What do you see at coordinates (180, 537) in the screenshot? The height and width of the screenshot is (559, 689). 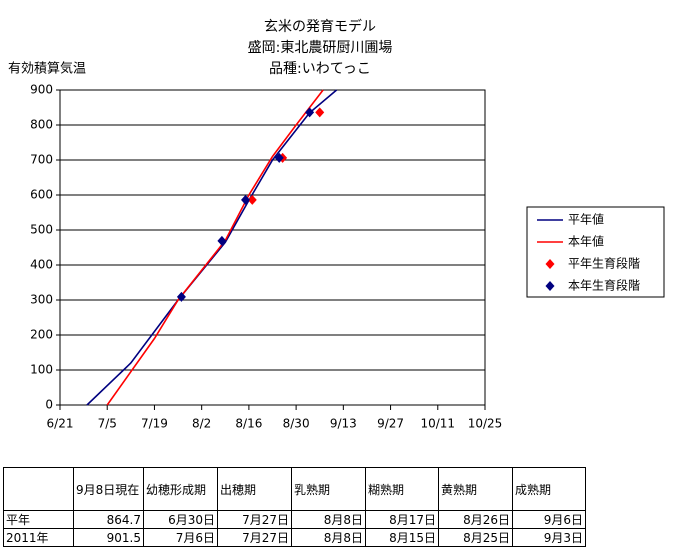 I see `table-cell: 7月6日` at bounding box center [180, 537].